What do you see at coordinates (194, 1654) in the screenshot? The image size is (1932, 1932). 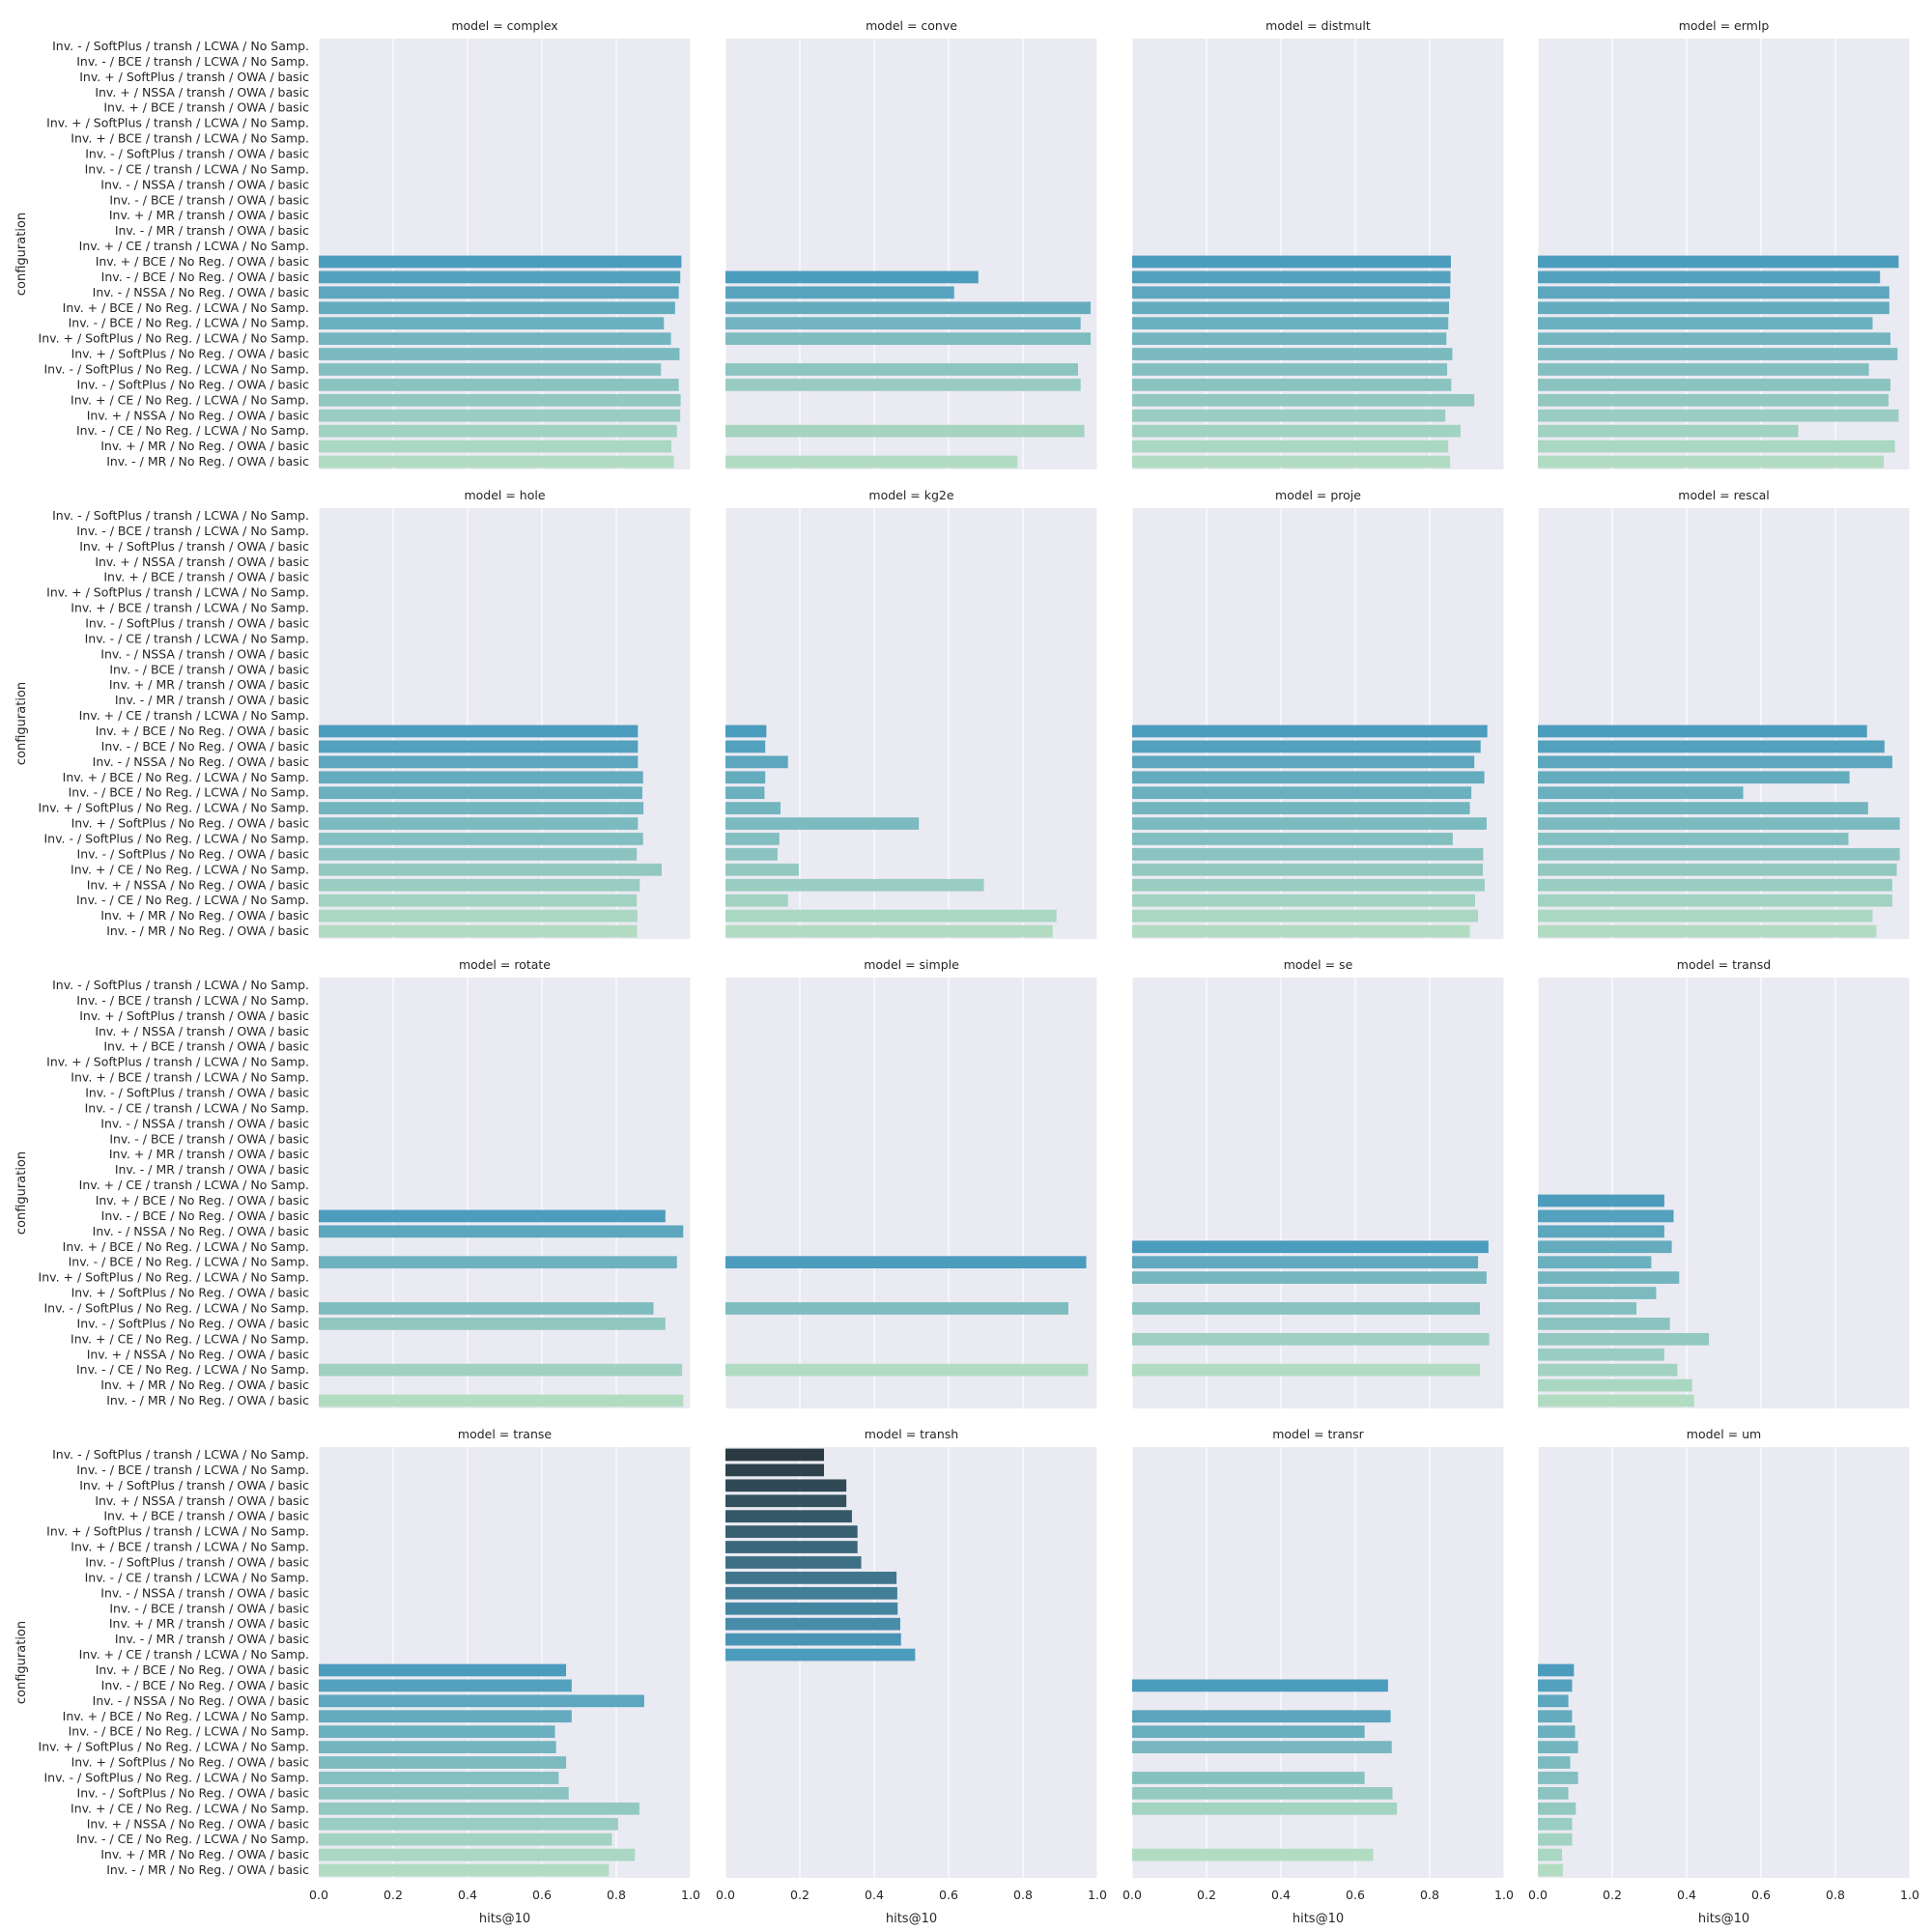 I see `category-label: Inv. + / CE / transh / LCWA / No Samp.` at bounding box center [194, 1654].